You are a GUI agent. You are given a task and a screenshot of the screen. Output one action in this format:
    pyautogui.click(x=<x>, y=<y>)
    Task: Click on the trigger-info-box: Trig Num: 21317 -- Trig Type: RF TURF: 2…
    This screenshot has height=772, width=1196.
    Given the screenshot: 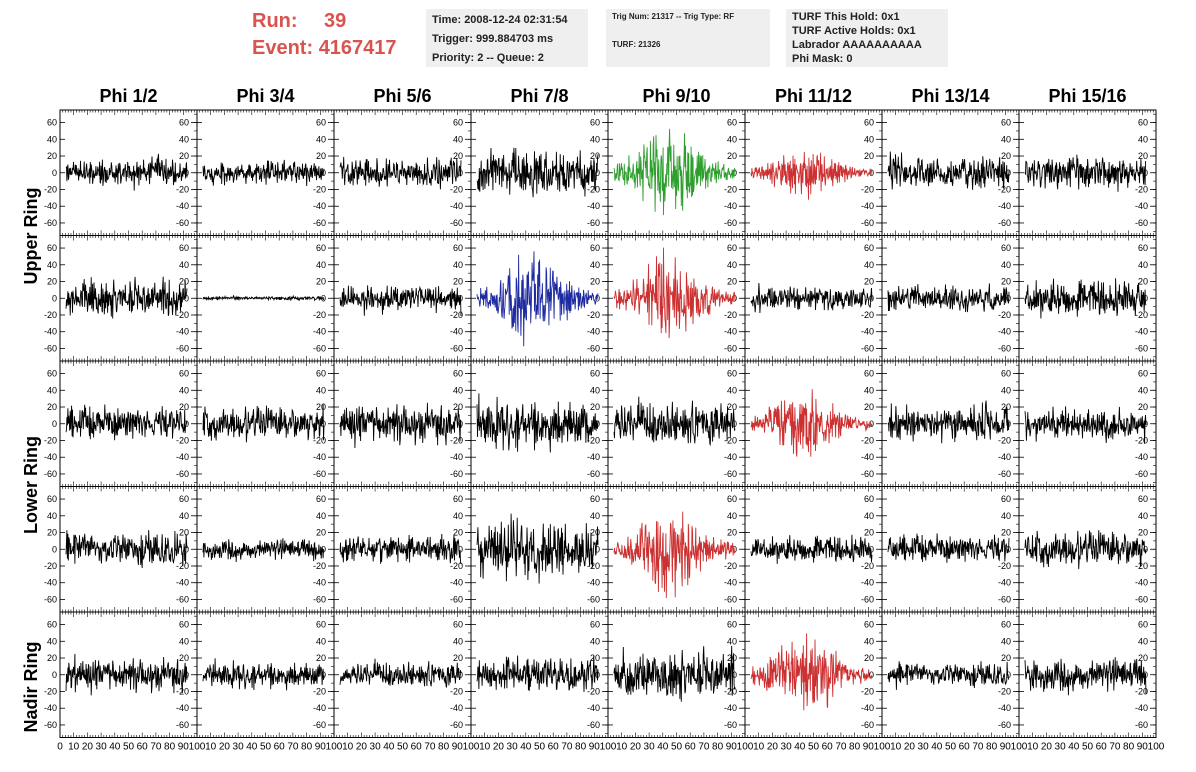 What is the action you would take?
    pyautogui.click(x=688, y=38)
    